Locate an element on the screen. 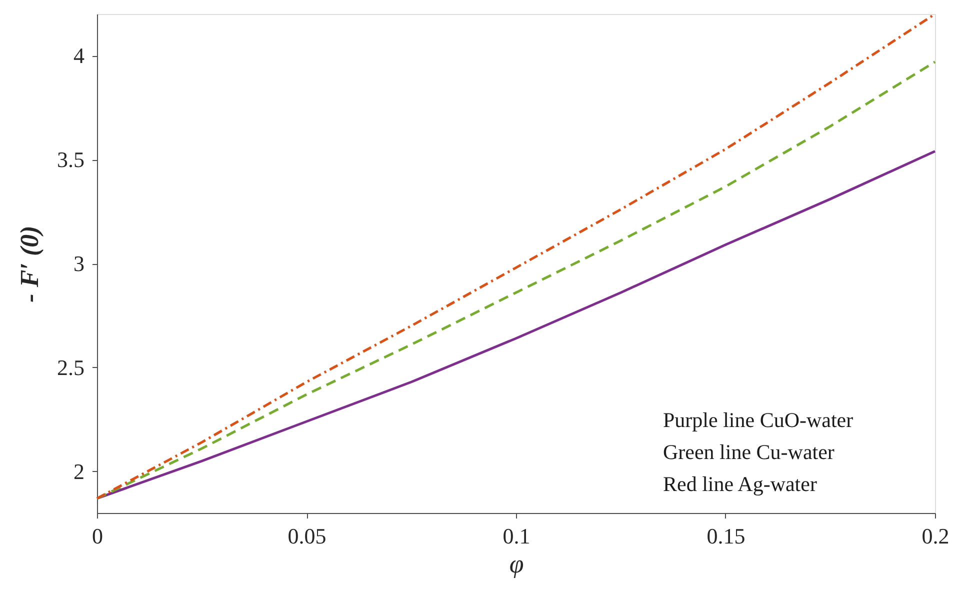 Image resolution: width=956 pixels, height=601 pixels. x-tick-label: 0 is located at coordinates (97, 536).